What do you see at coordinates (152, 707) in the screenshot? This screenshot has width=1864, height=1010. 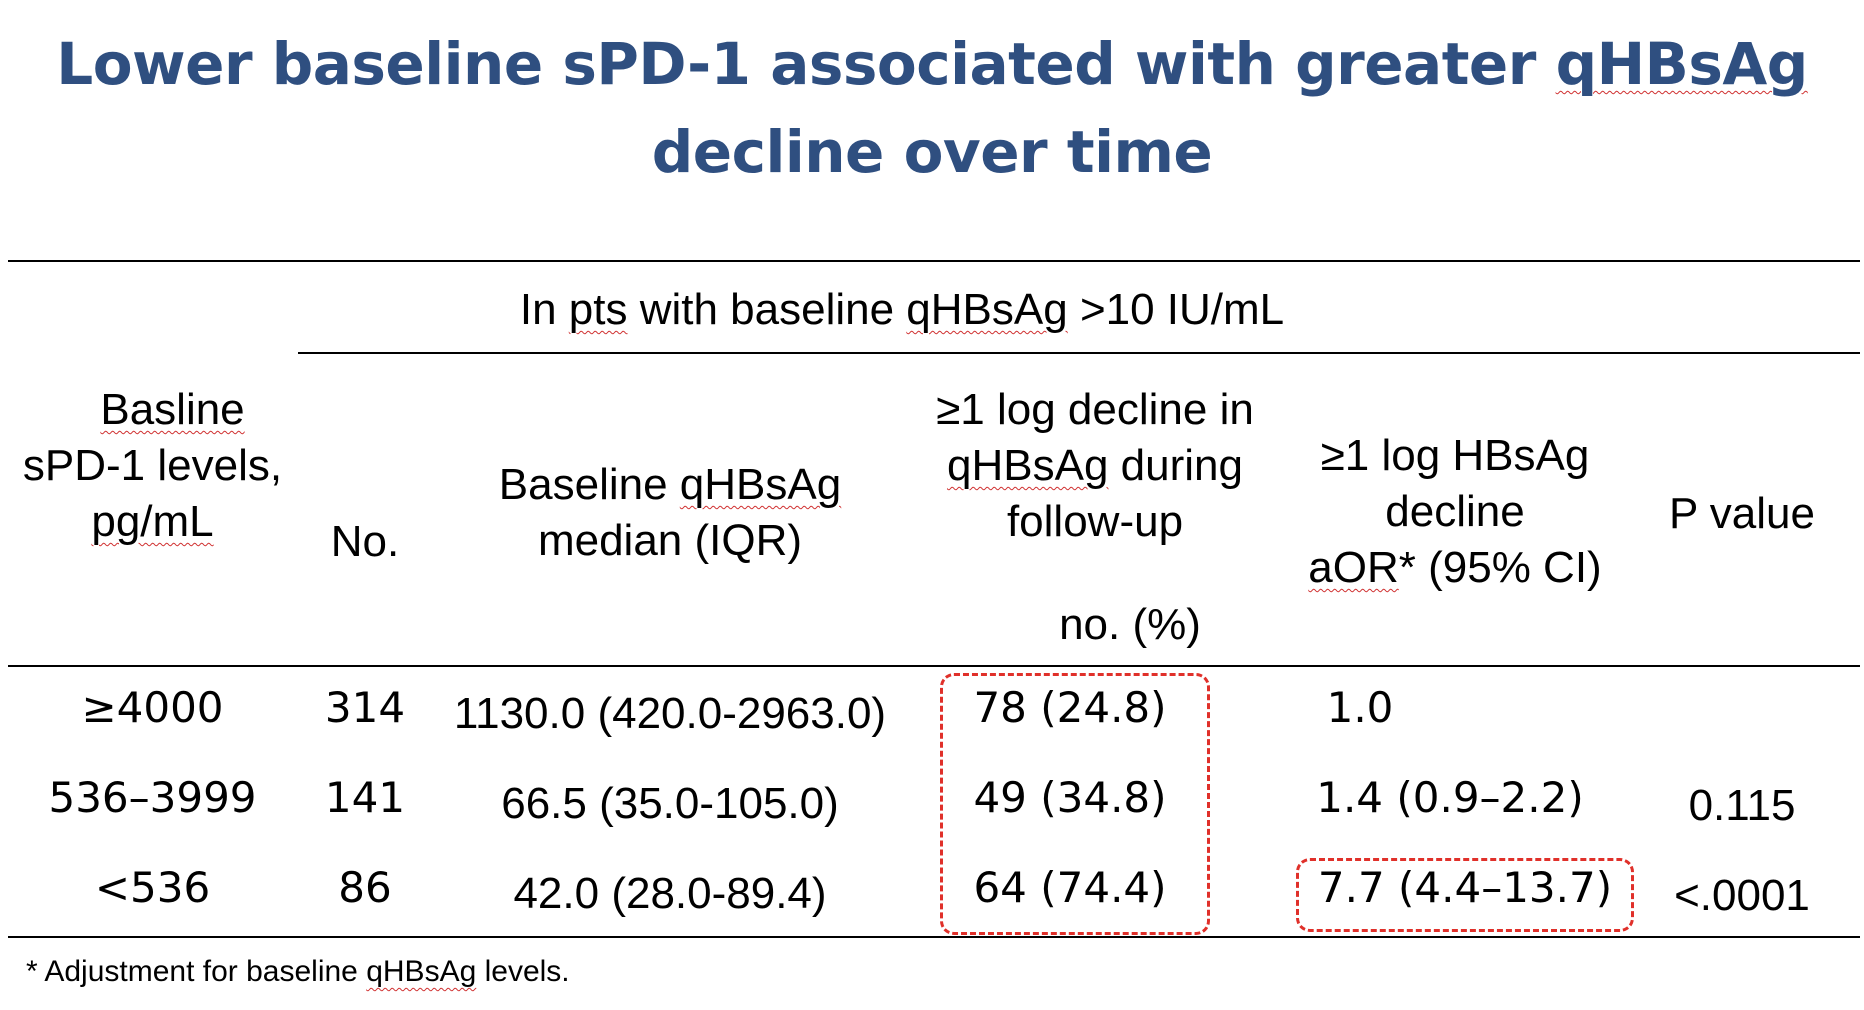 I see `row1-level: ≥4000` at bounding box center [152, 707].